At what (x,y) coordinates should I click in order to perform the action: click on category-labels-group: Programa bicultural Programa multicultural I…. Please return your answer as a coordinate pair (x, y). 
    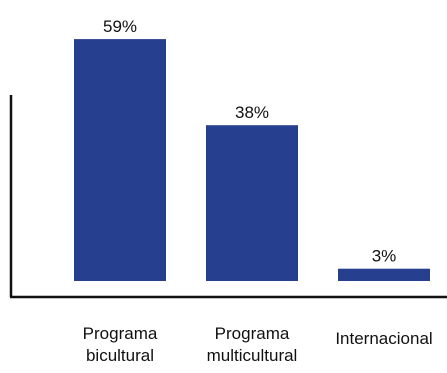
    Looking at the image, I should click on (258, 344).